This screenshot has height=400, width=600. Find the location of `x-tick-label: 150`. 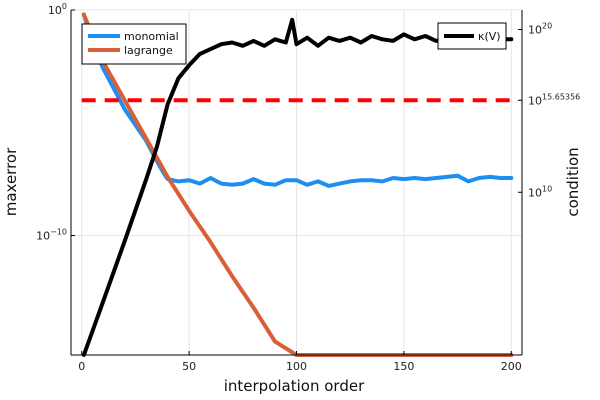

x-tick-label: 150 is located at coordinates (403, 366).